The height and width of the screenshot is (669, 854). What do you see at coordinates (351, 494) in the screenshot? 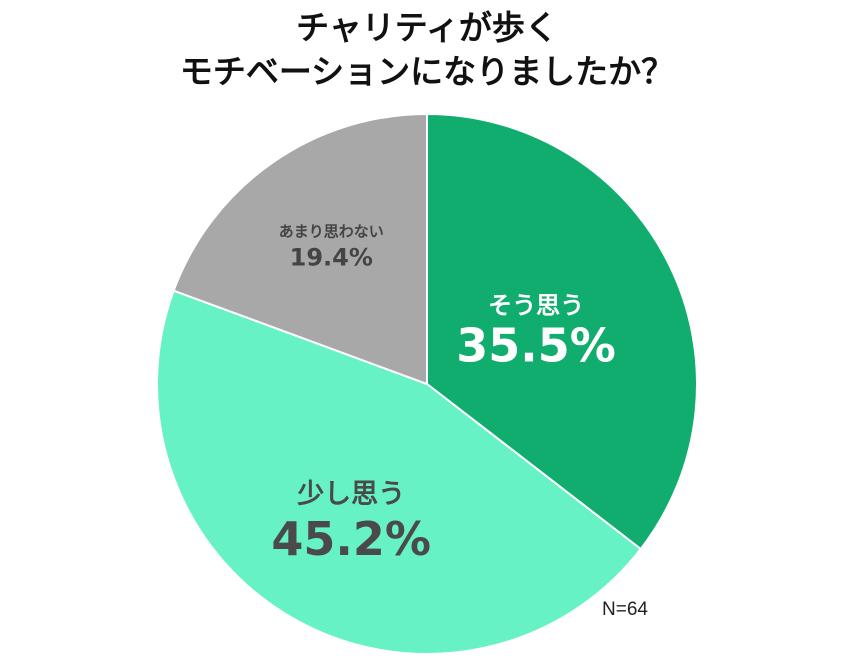
I see `slice-label-sukoshi-omou: 少し思う` at bounding box center [351, 494].